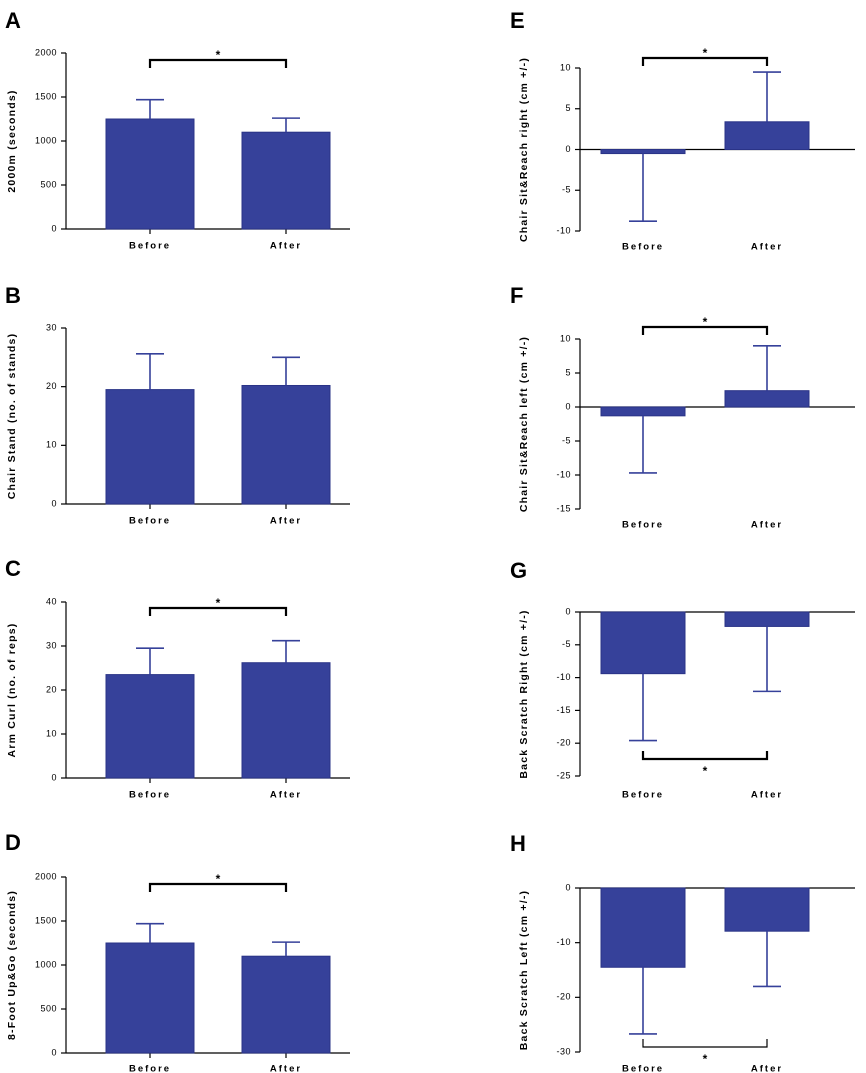  Describe the element at coordinates (518, 570) in the screenshot. I see `panel-letter-g: G` at that location.